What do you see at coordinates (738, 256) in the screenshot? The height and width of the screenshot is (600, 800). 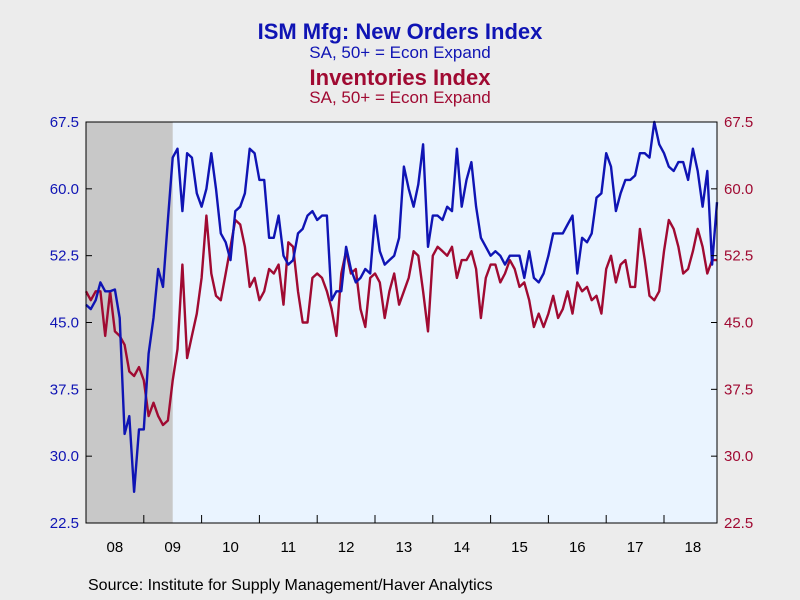 I see `right-tick-label: 52.5` at bounding box center [738, 256].